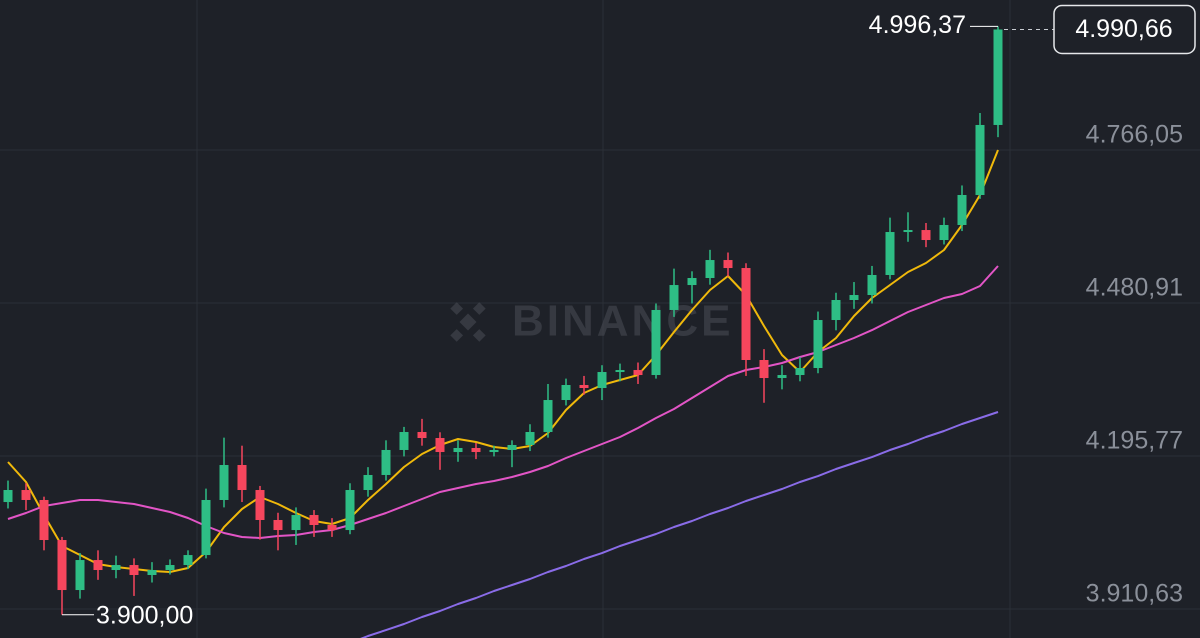 This screenshot has height=638, width=1200. What do you see at coordinates (144, 615) in the screenshot?
I see `min-label: 3.900,00` at bounding box center [144, 615].